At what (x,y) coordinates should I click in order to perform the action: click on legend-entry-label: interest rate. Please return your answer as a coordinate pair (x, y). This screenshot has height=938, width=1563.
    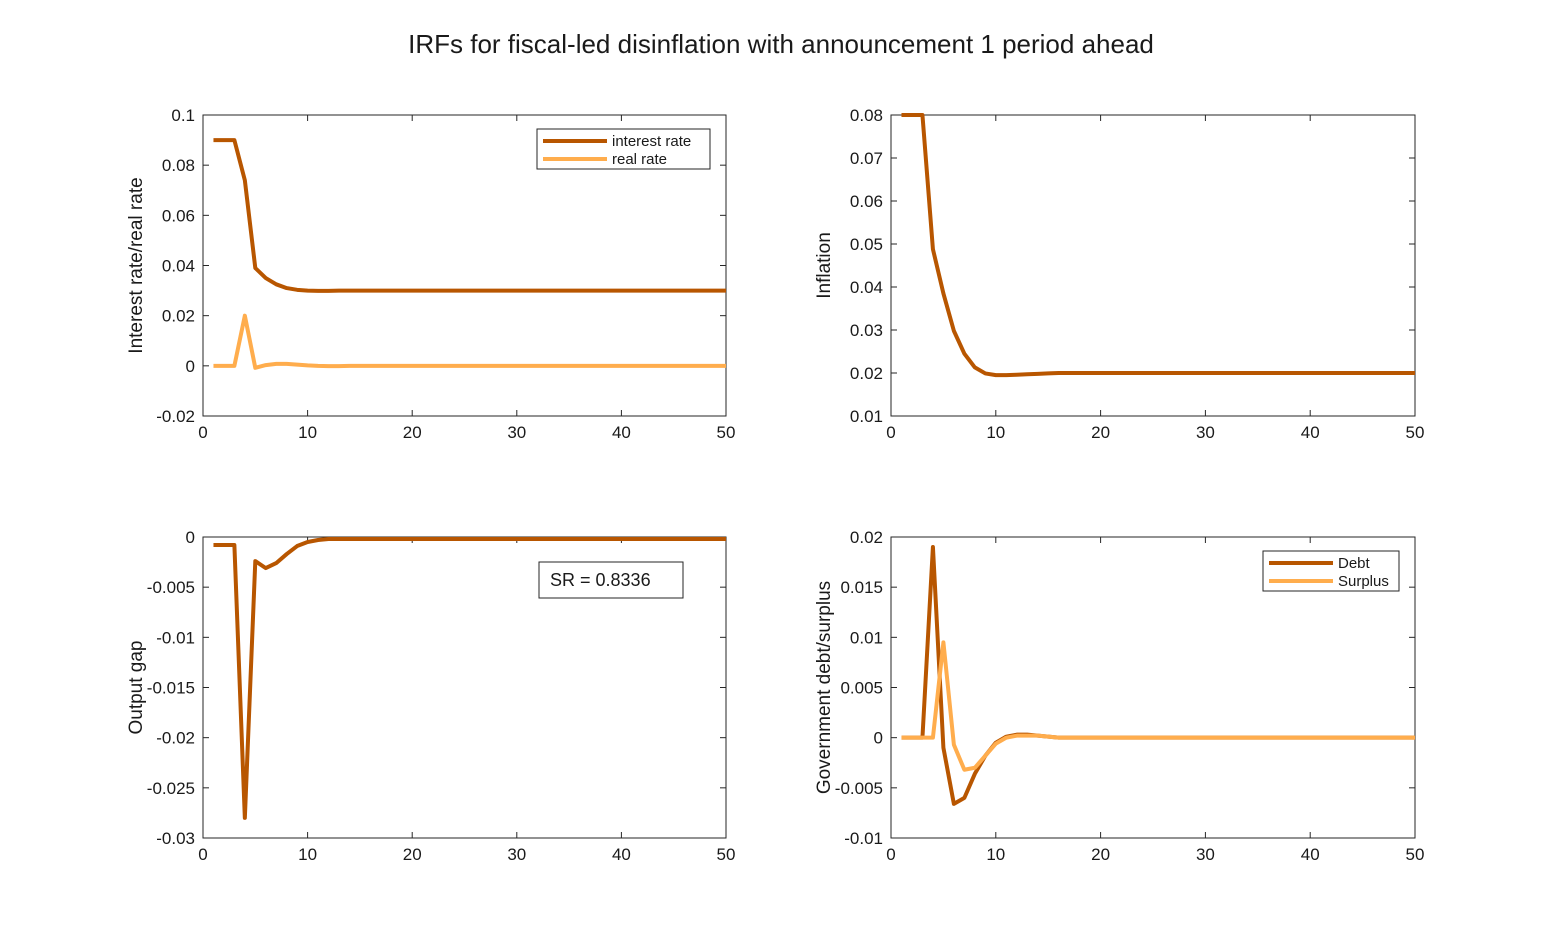
    Looking at the image, I should click on (651, 141).